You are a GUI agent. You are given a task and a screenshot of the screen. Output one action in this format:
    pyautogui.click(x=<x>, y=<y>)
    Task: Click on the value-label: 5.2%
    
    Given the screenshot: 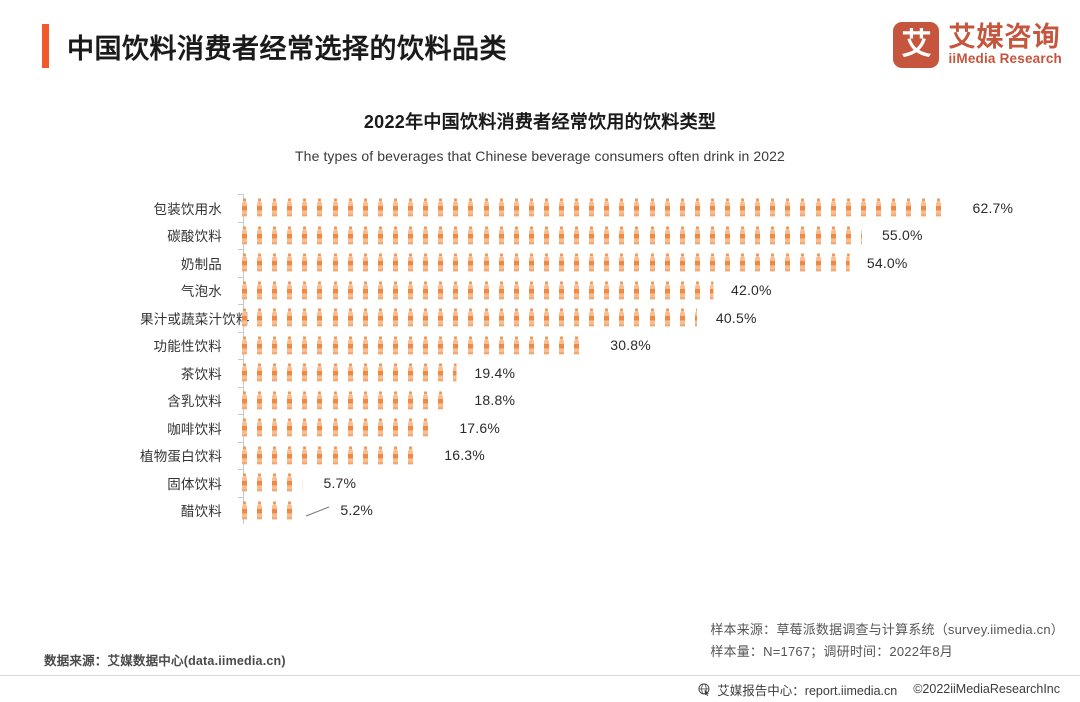 What is the action you would take?
    pyautogui.click(x=357, y=510)
    